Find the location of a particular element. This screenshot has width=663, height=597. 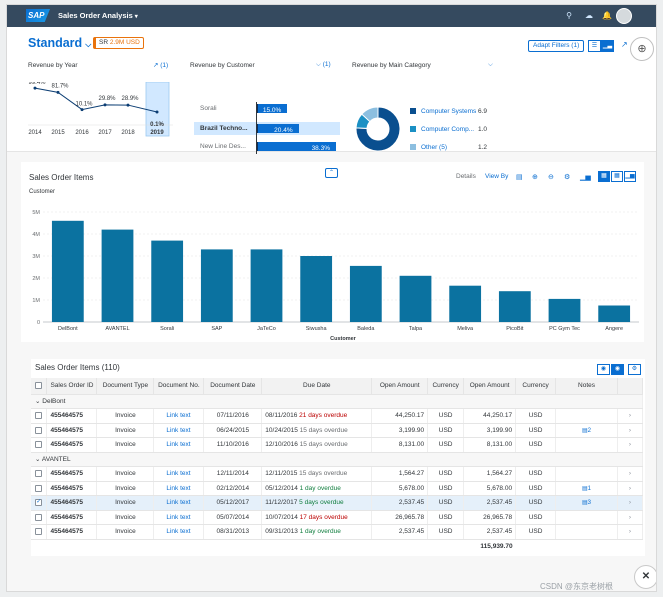

view-by-button: View By is located at coordinates (497, 176).